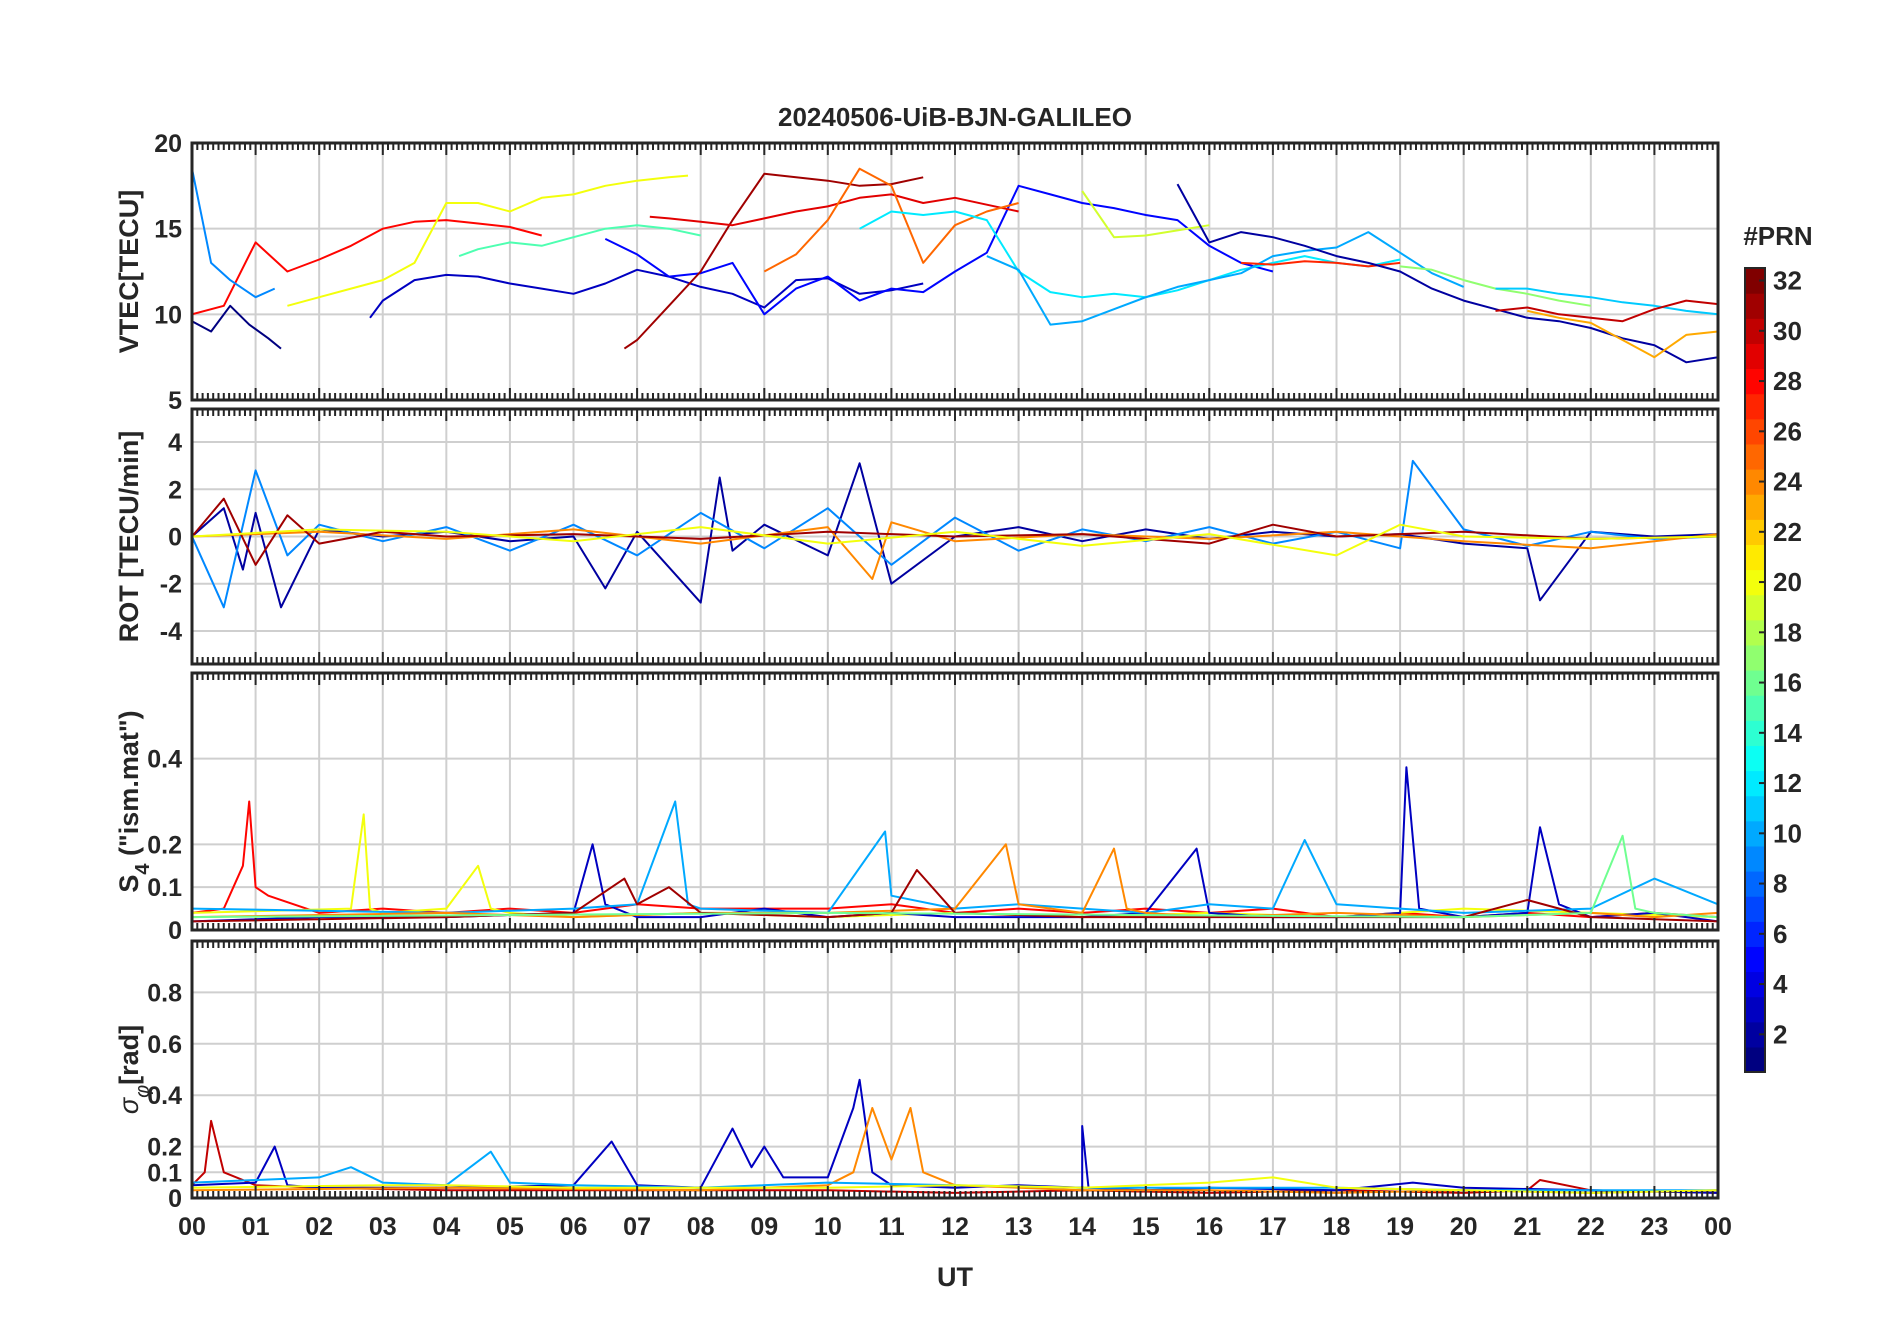  What do you see at coordinates (828, 1227) in the screenshot?
I see `x-tick-label: 10` at bounding box center [828, 1227].